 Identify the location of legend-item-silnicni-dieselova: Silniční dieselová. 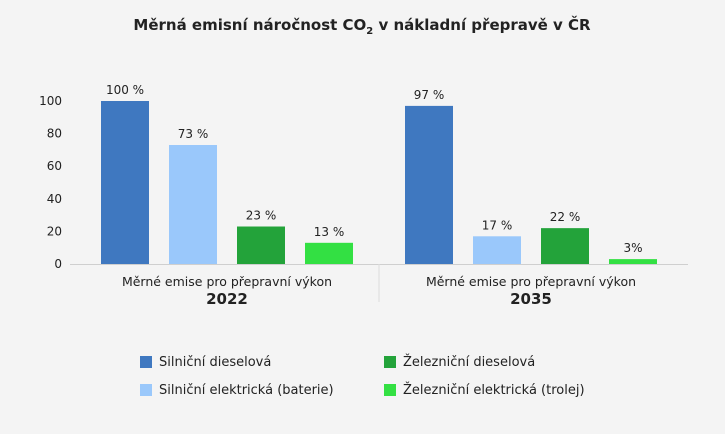
(205, 362).